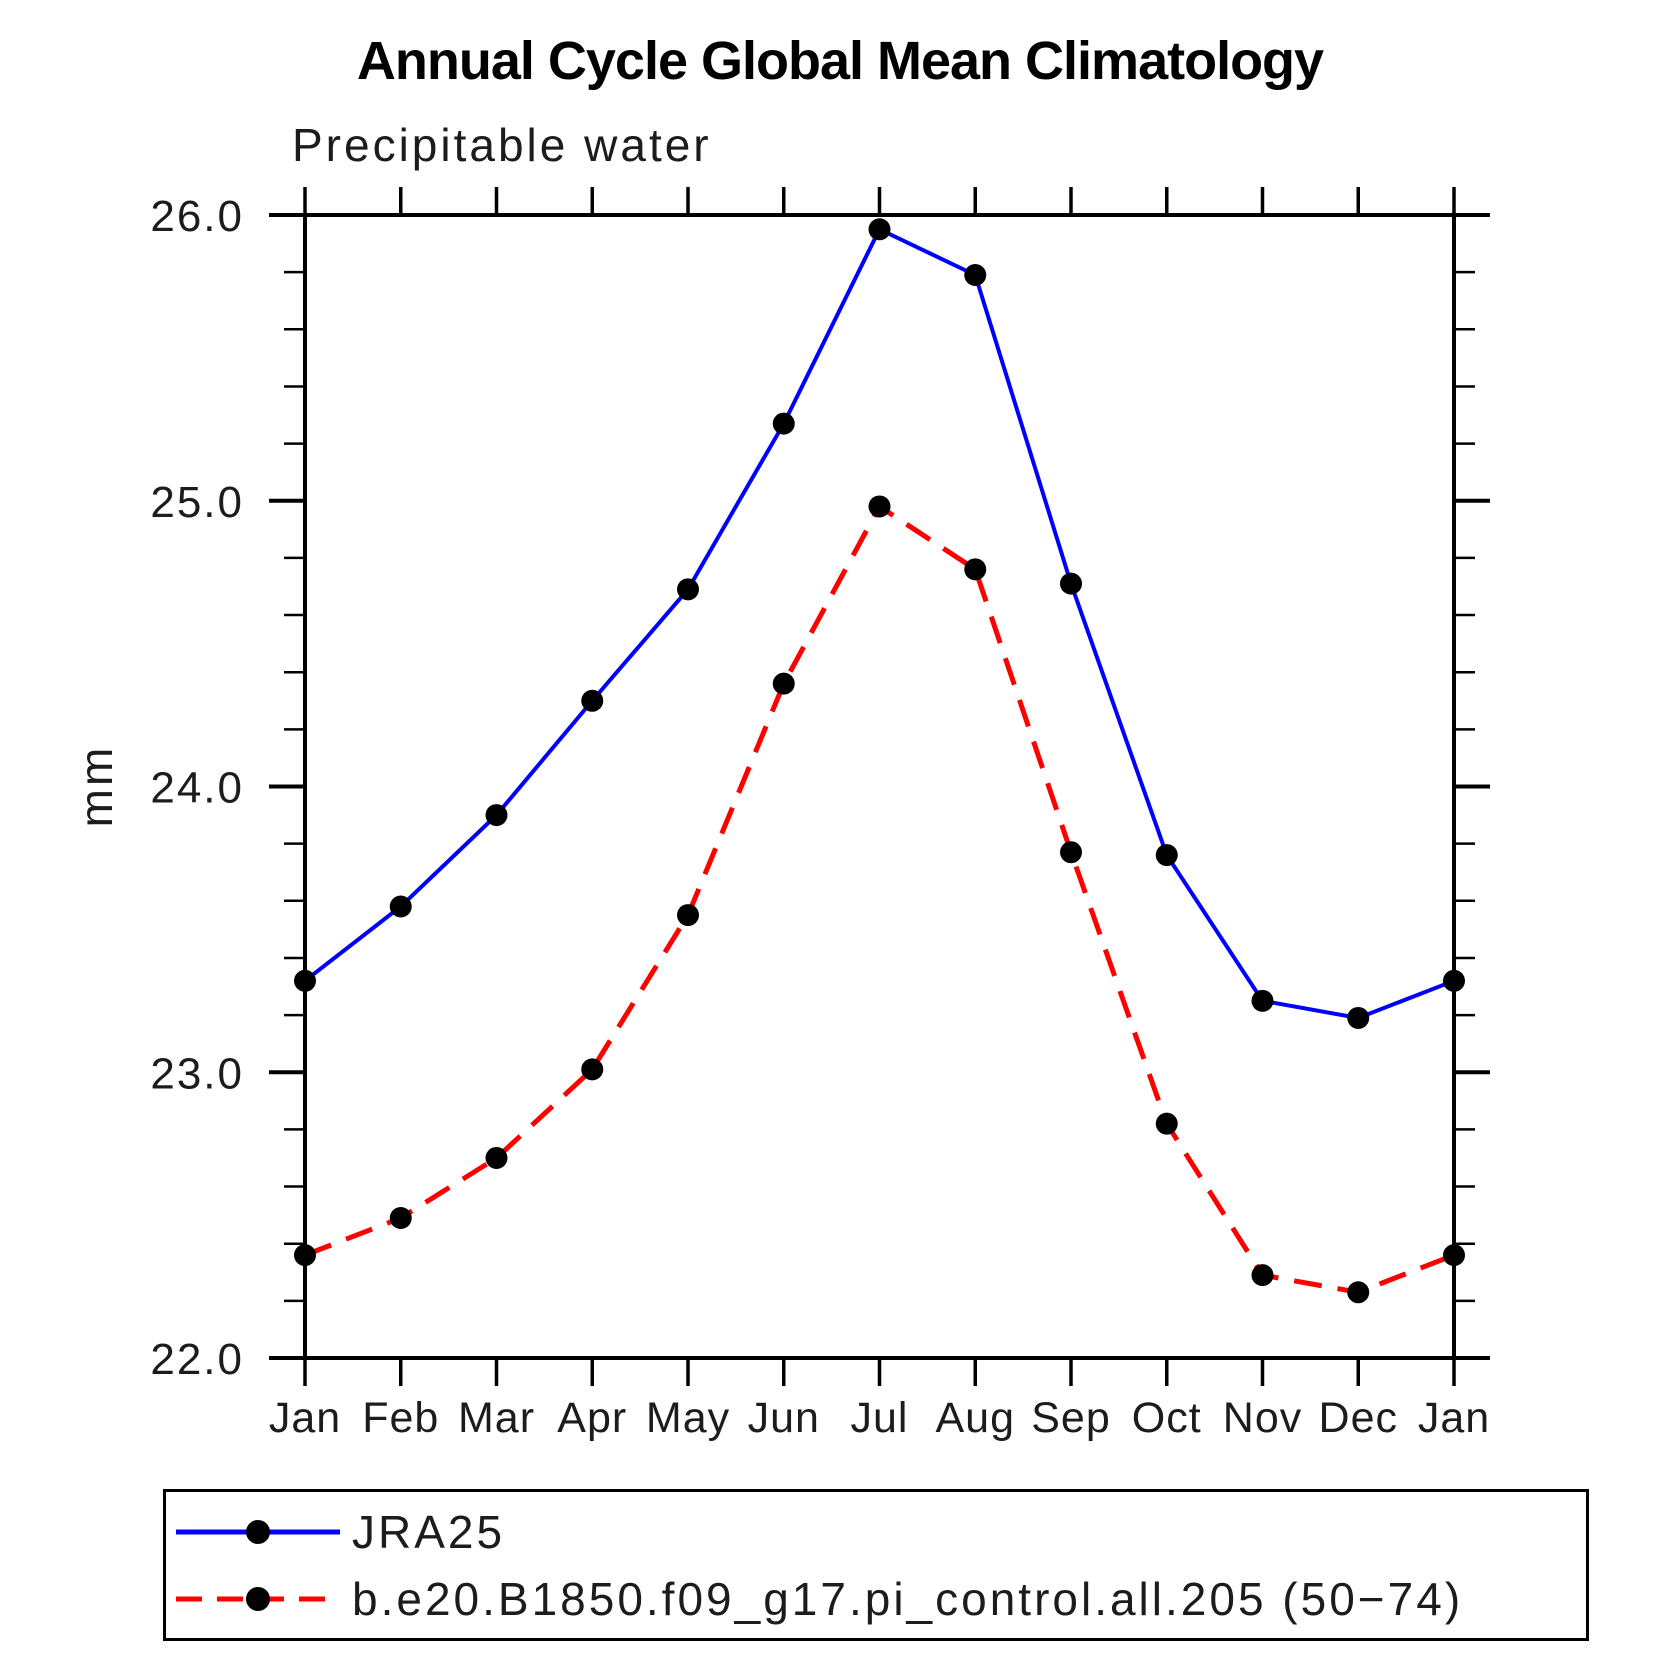 Image resolution: width=1680 pixels, height=1680 pixels. Describe the element at coordinates (197, 502) in the screenshot. I see `y-tick-label: 25.0` at that location.